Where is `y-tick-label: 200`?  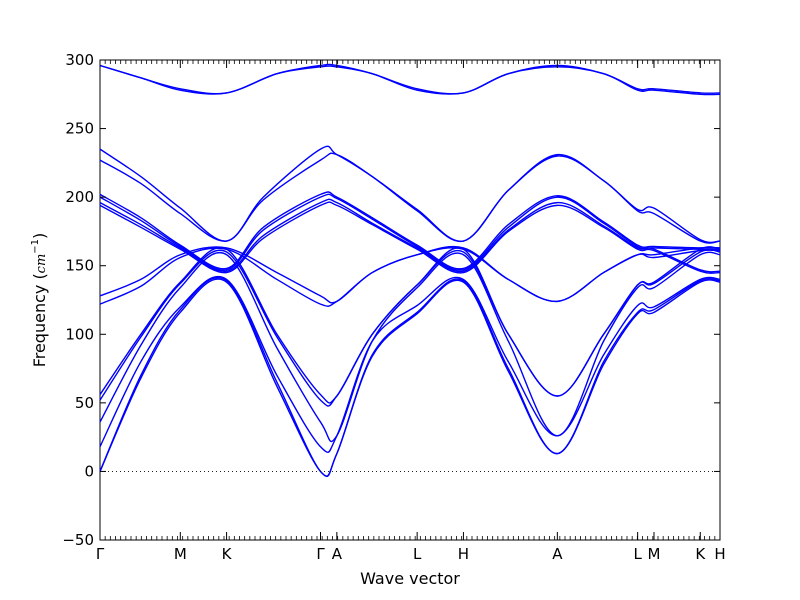
y-tick-label: 200 is located at coordinates (79, 197).